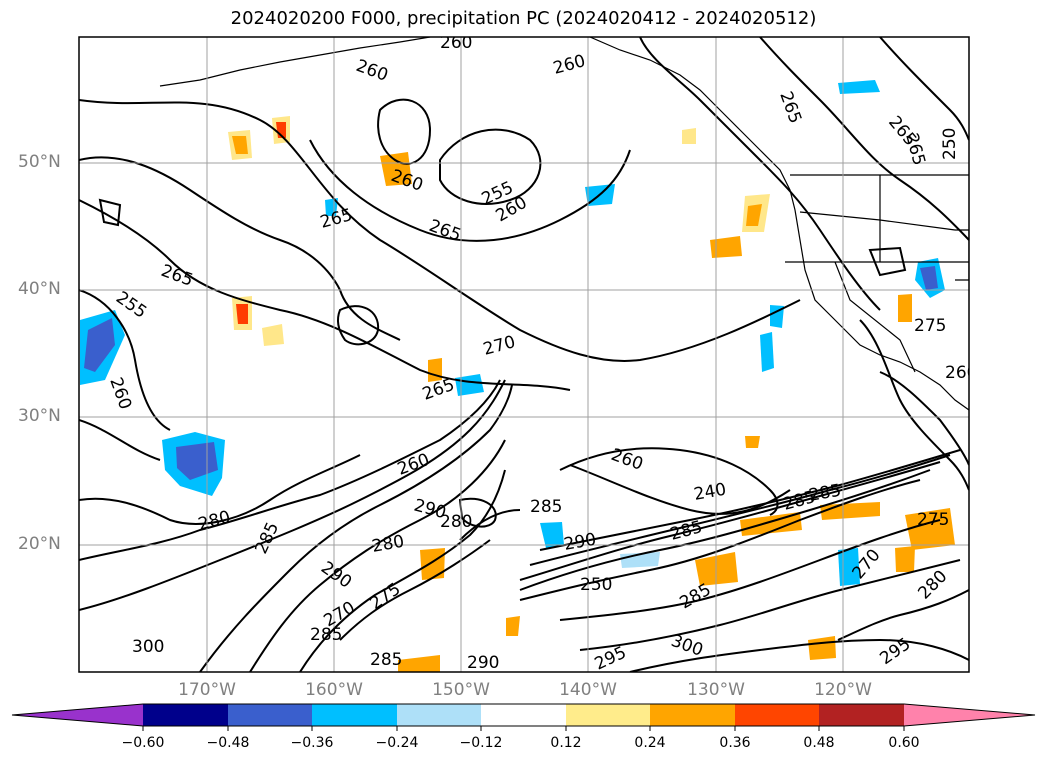 This screenshot has height=765, width=1047. I want to click on lon-label: 120°W, so click(843, 690).